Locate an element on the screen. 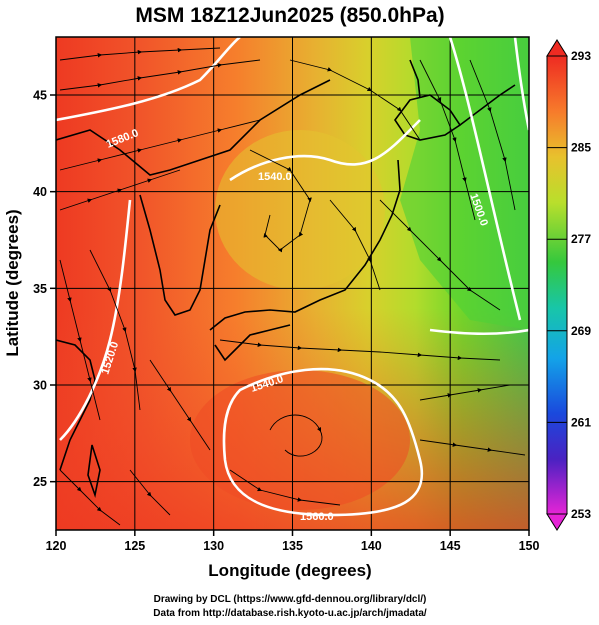 This screenshot has height=625, width=599. y-tick-label: 35 is located at coordinates (40, 289).